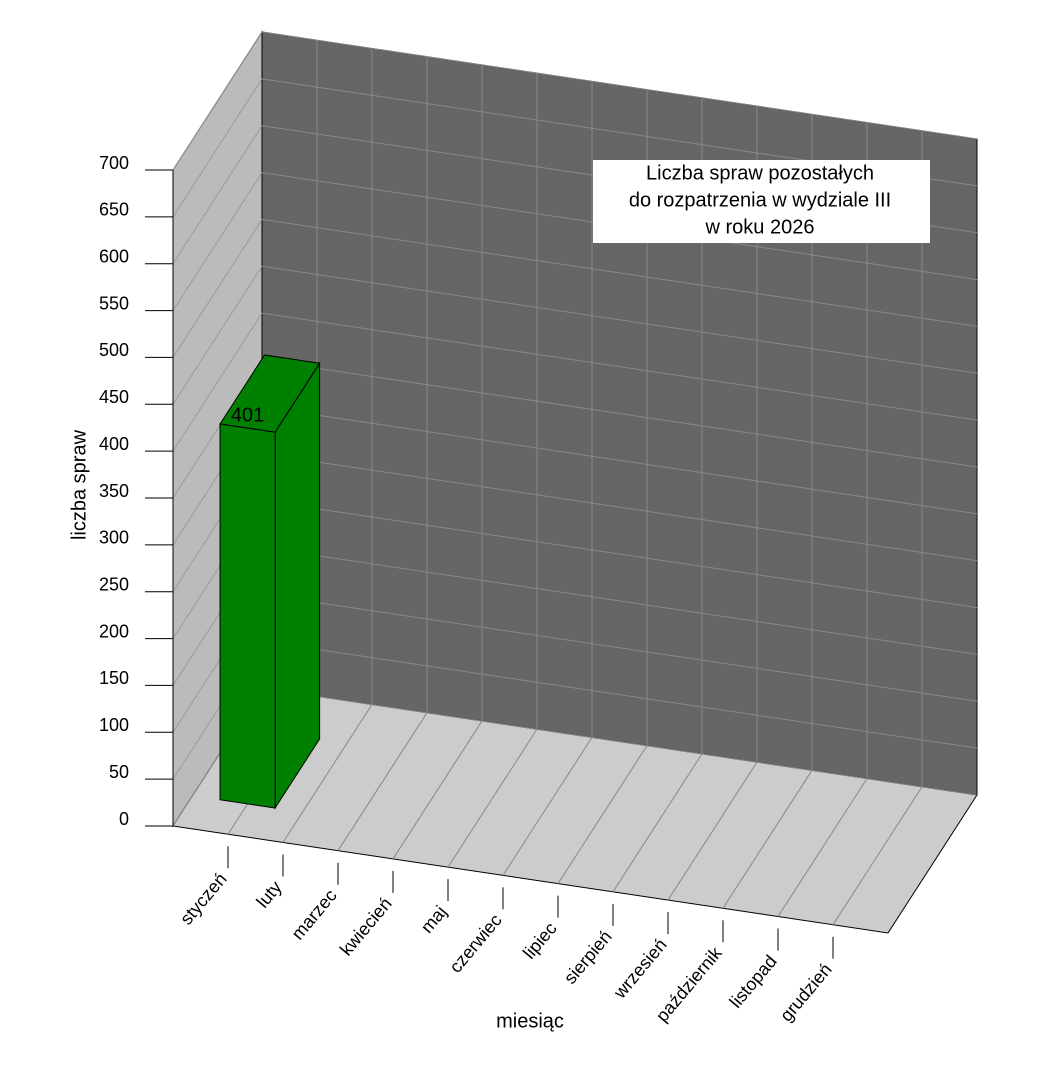  What do you see at coordinates (752, 981) in the screenshot?
I see `x-tick-label: listopad` at bounding box center [752, 981].